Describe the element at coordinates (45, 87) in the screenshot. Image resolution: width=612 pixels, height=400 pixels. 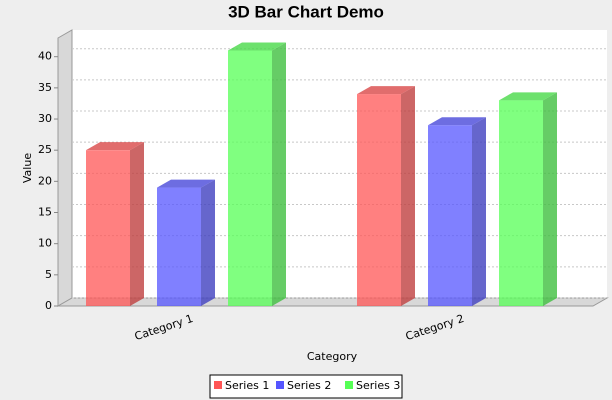
I see `y-tick-label: 35` at that location.